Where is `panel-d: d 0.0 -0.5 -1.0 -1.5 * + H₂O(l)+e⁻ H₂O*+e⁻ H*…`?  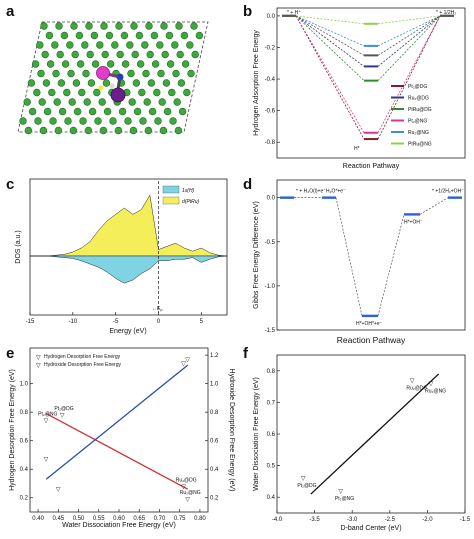
panel-d: d 0.0 -0.5 -1.0 -1.5 * + H₂O(l)+e⁻ H₂O*+e⁻ H*… is located at coordinates (354, 260).